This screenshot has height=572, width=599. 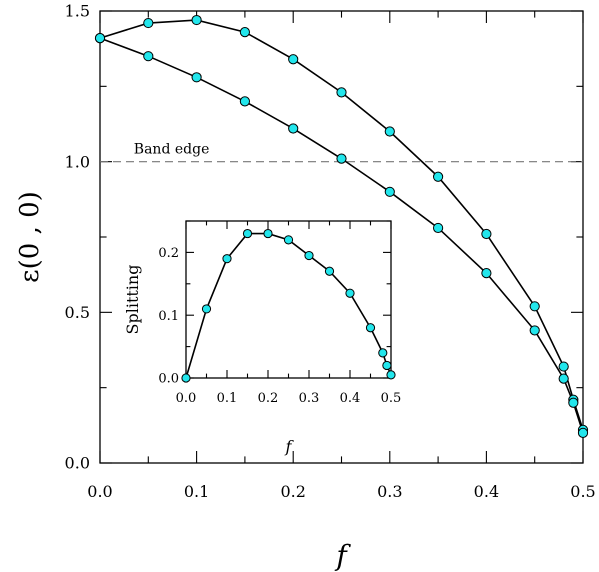 What do you see at coordinates (342, 555) in the screenshot?
I see `x-axis-label: f` at bounding box center [342, 555].